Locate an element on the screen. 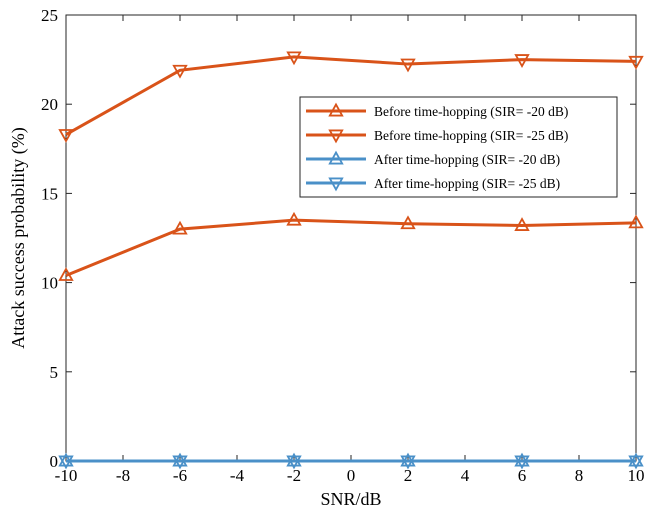 The width and height of the screenshot is (670, 512). x-axis-label: SNR/dB is located at coordinates (350, 499).